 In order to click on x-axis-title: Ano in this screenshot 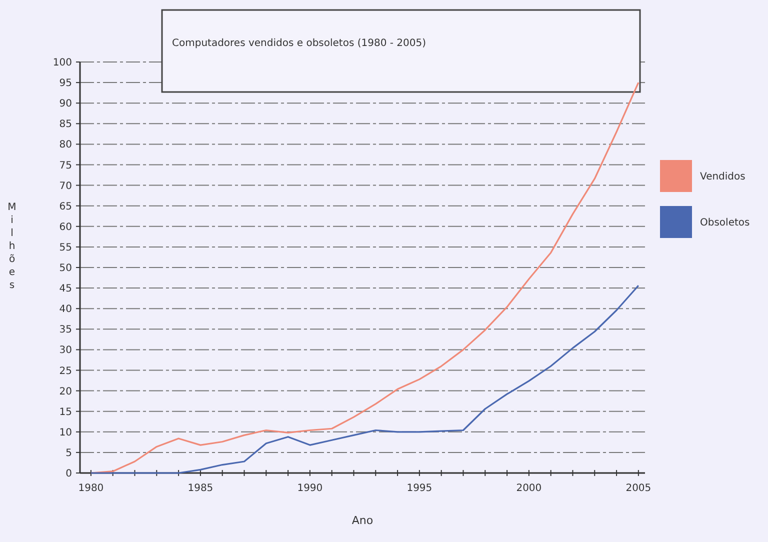, I will do `click(363, 520)`.